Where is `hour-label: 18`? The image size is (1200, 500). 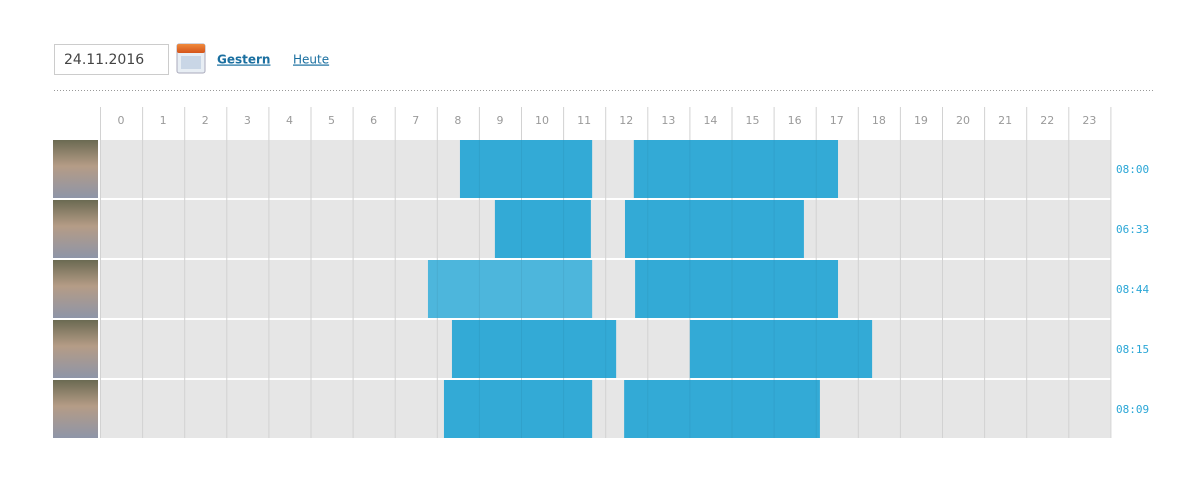 hour-label: 18 is located at coordinates (879, 120).